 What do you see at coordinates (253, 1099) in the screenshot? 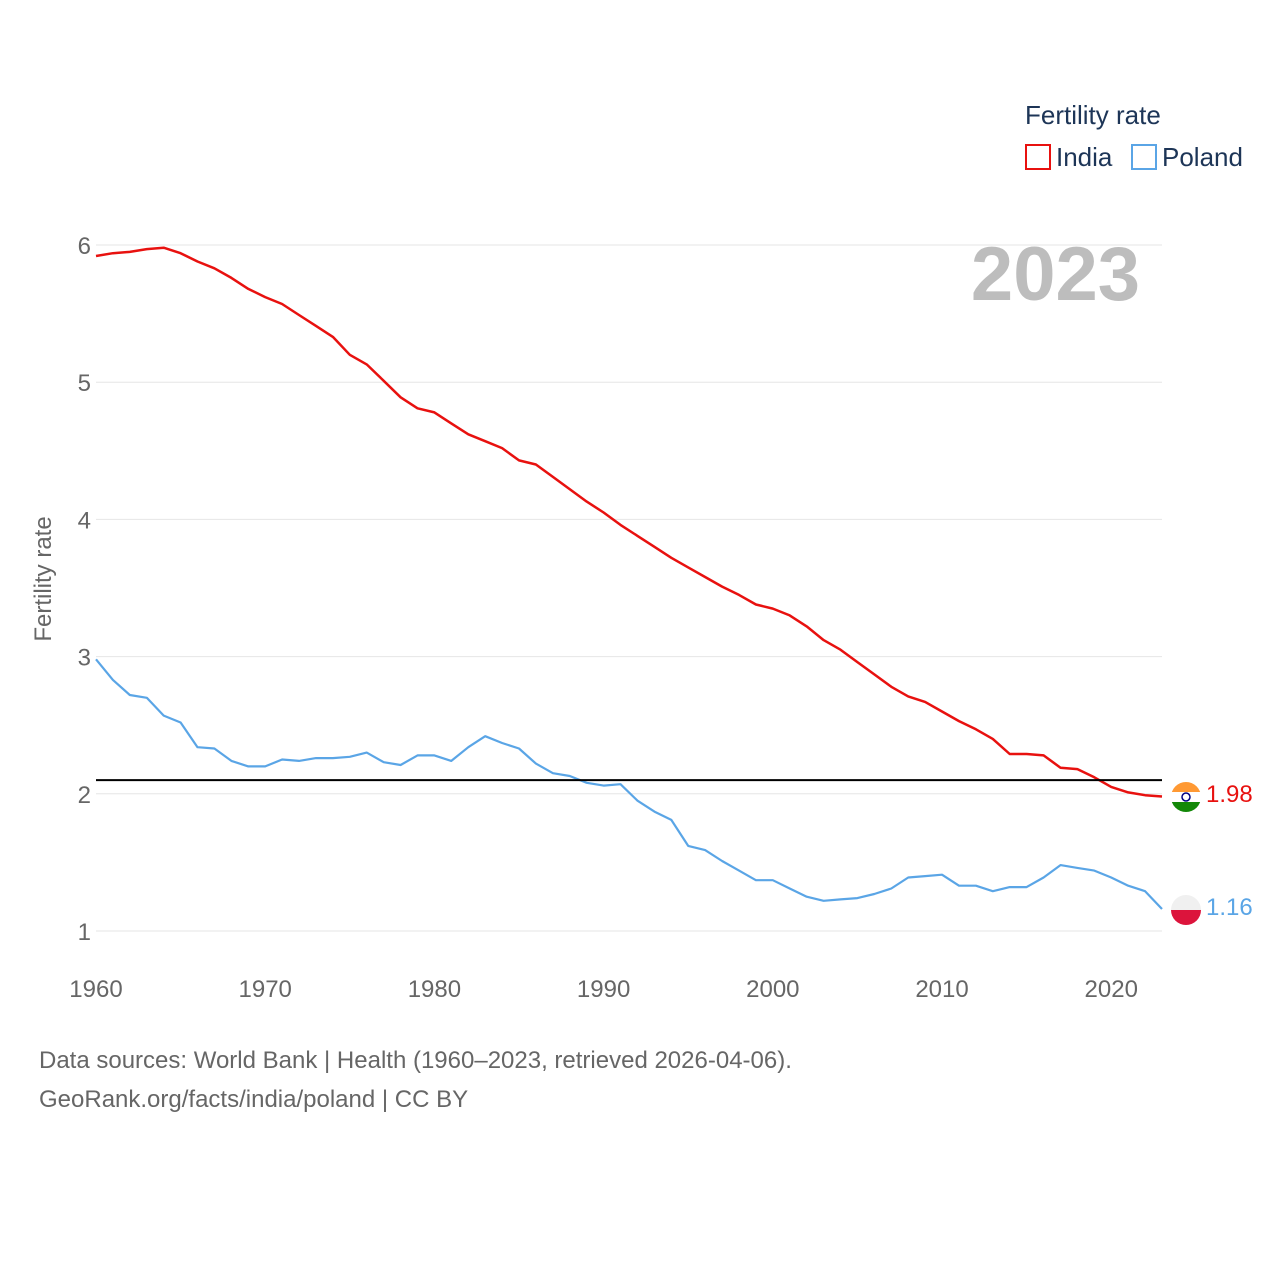
I see `attribution-link: GeoRank.org/facts/india/poland | CC BY` at bounding box center [253, 1099].